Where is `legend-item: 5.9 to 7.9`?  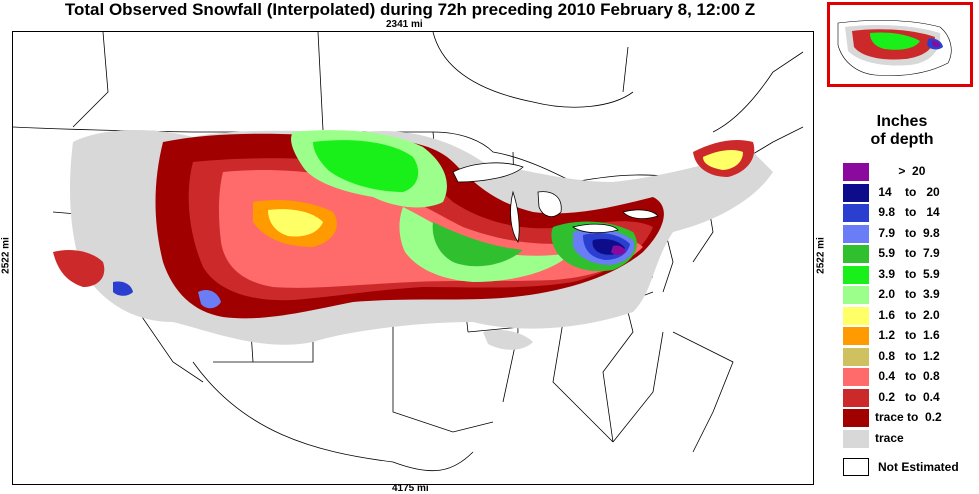
legend-item: 5.9 to 7.9 is located at coordinates (908, 254).